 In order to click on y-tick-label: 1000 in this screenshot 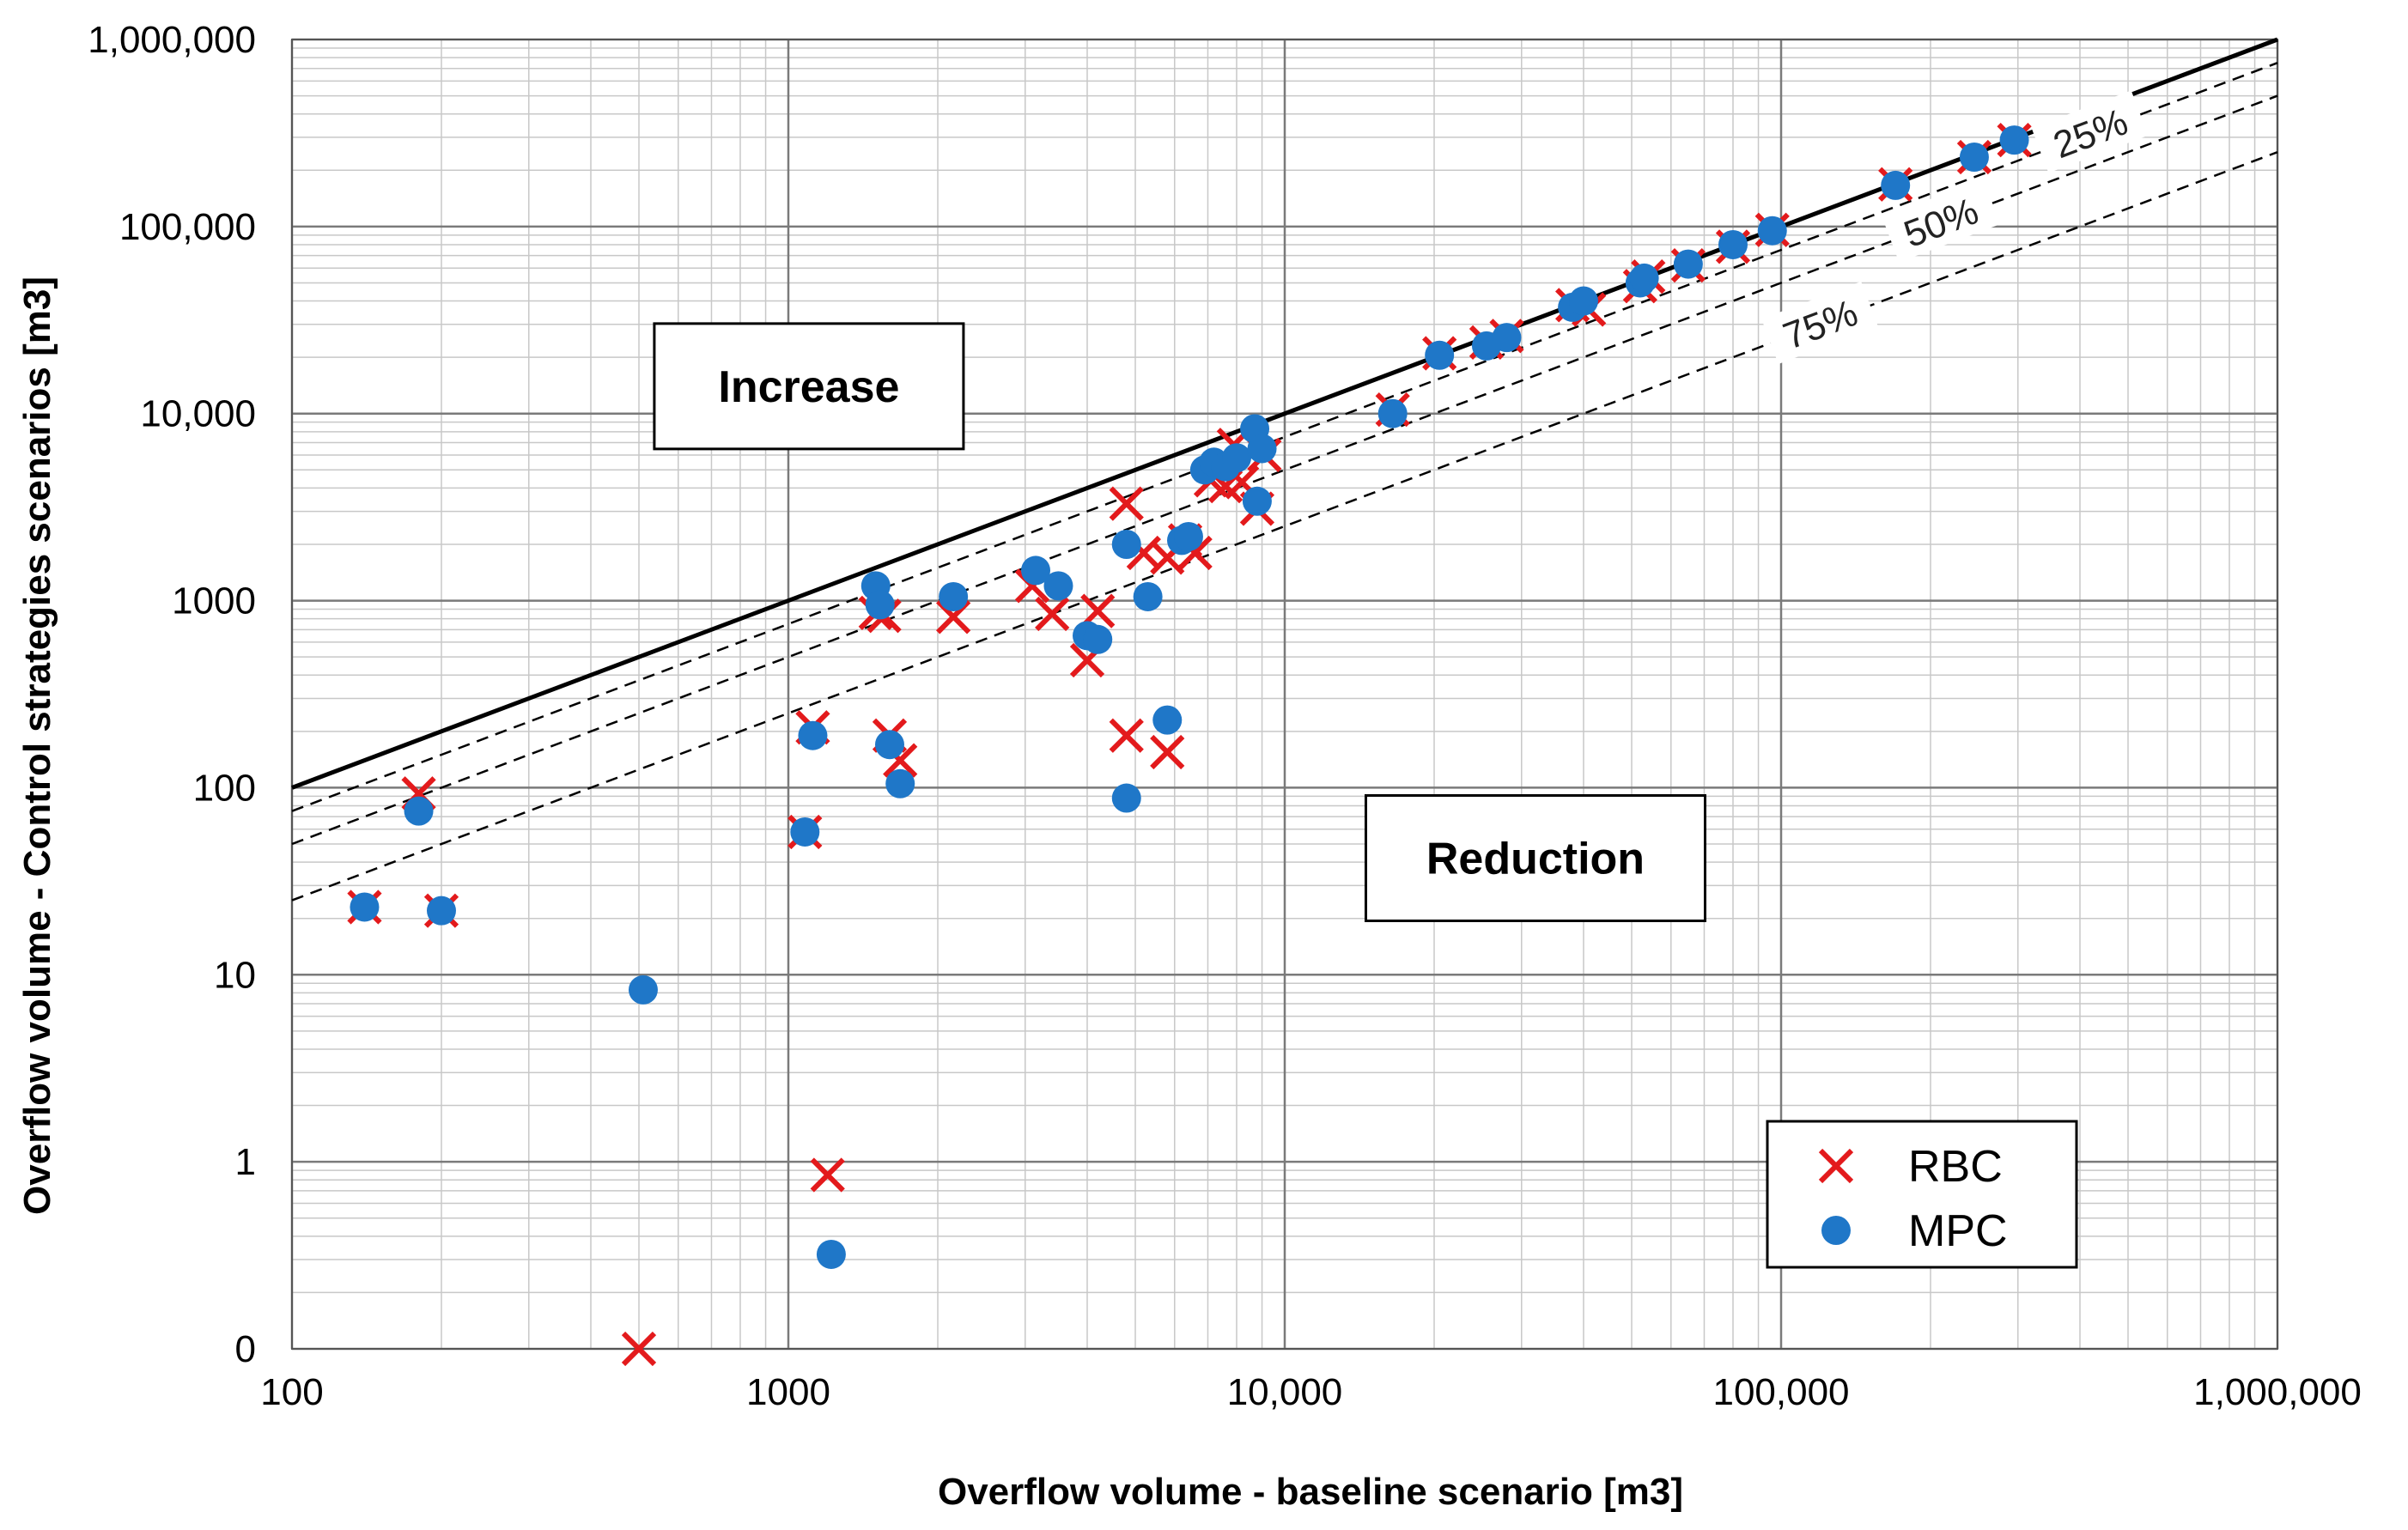, I will do `click(214, 601)`.